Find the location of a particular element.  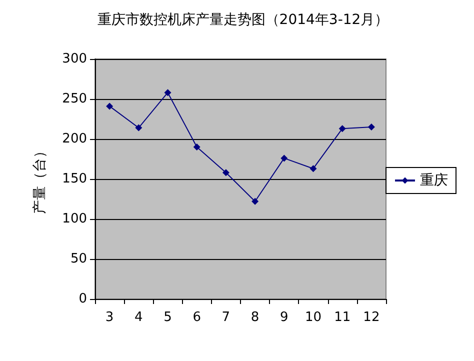

x-tick-label: 8 is located at coordinates (255, 317).